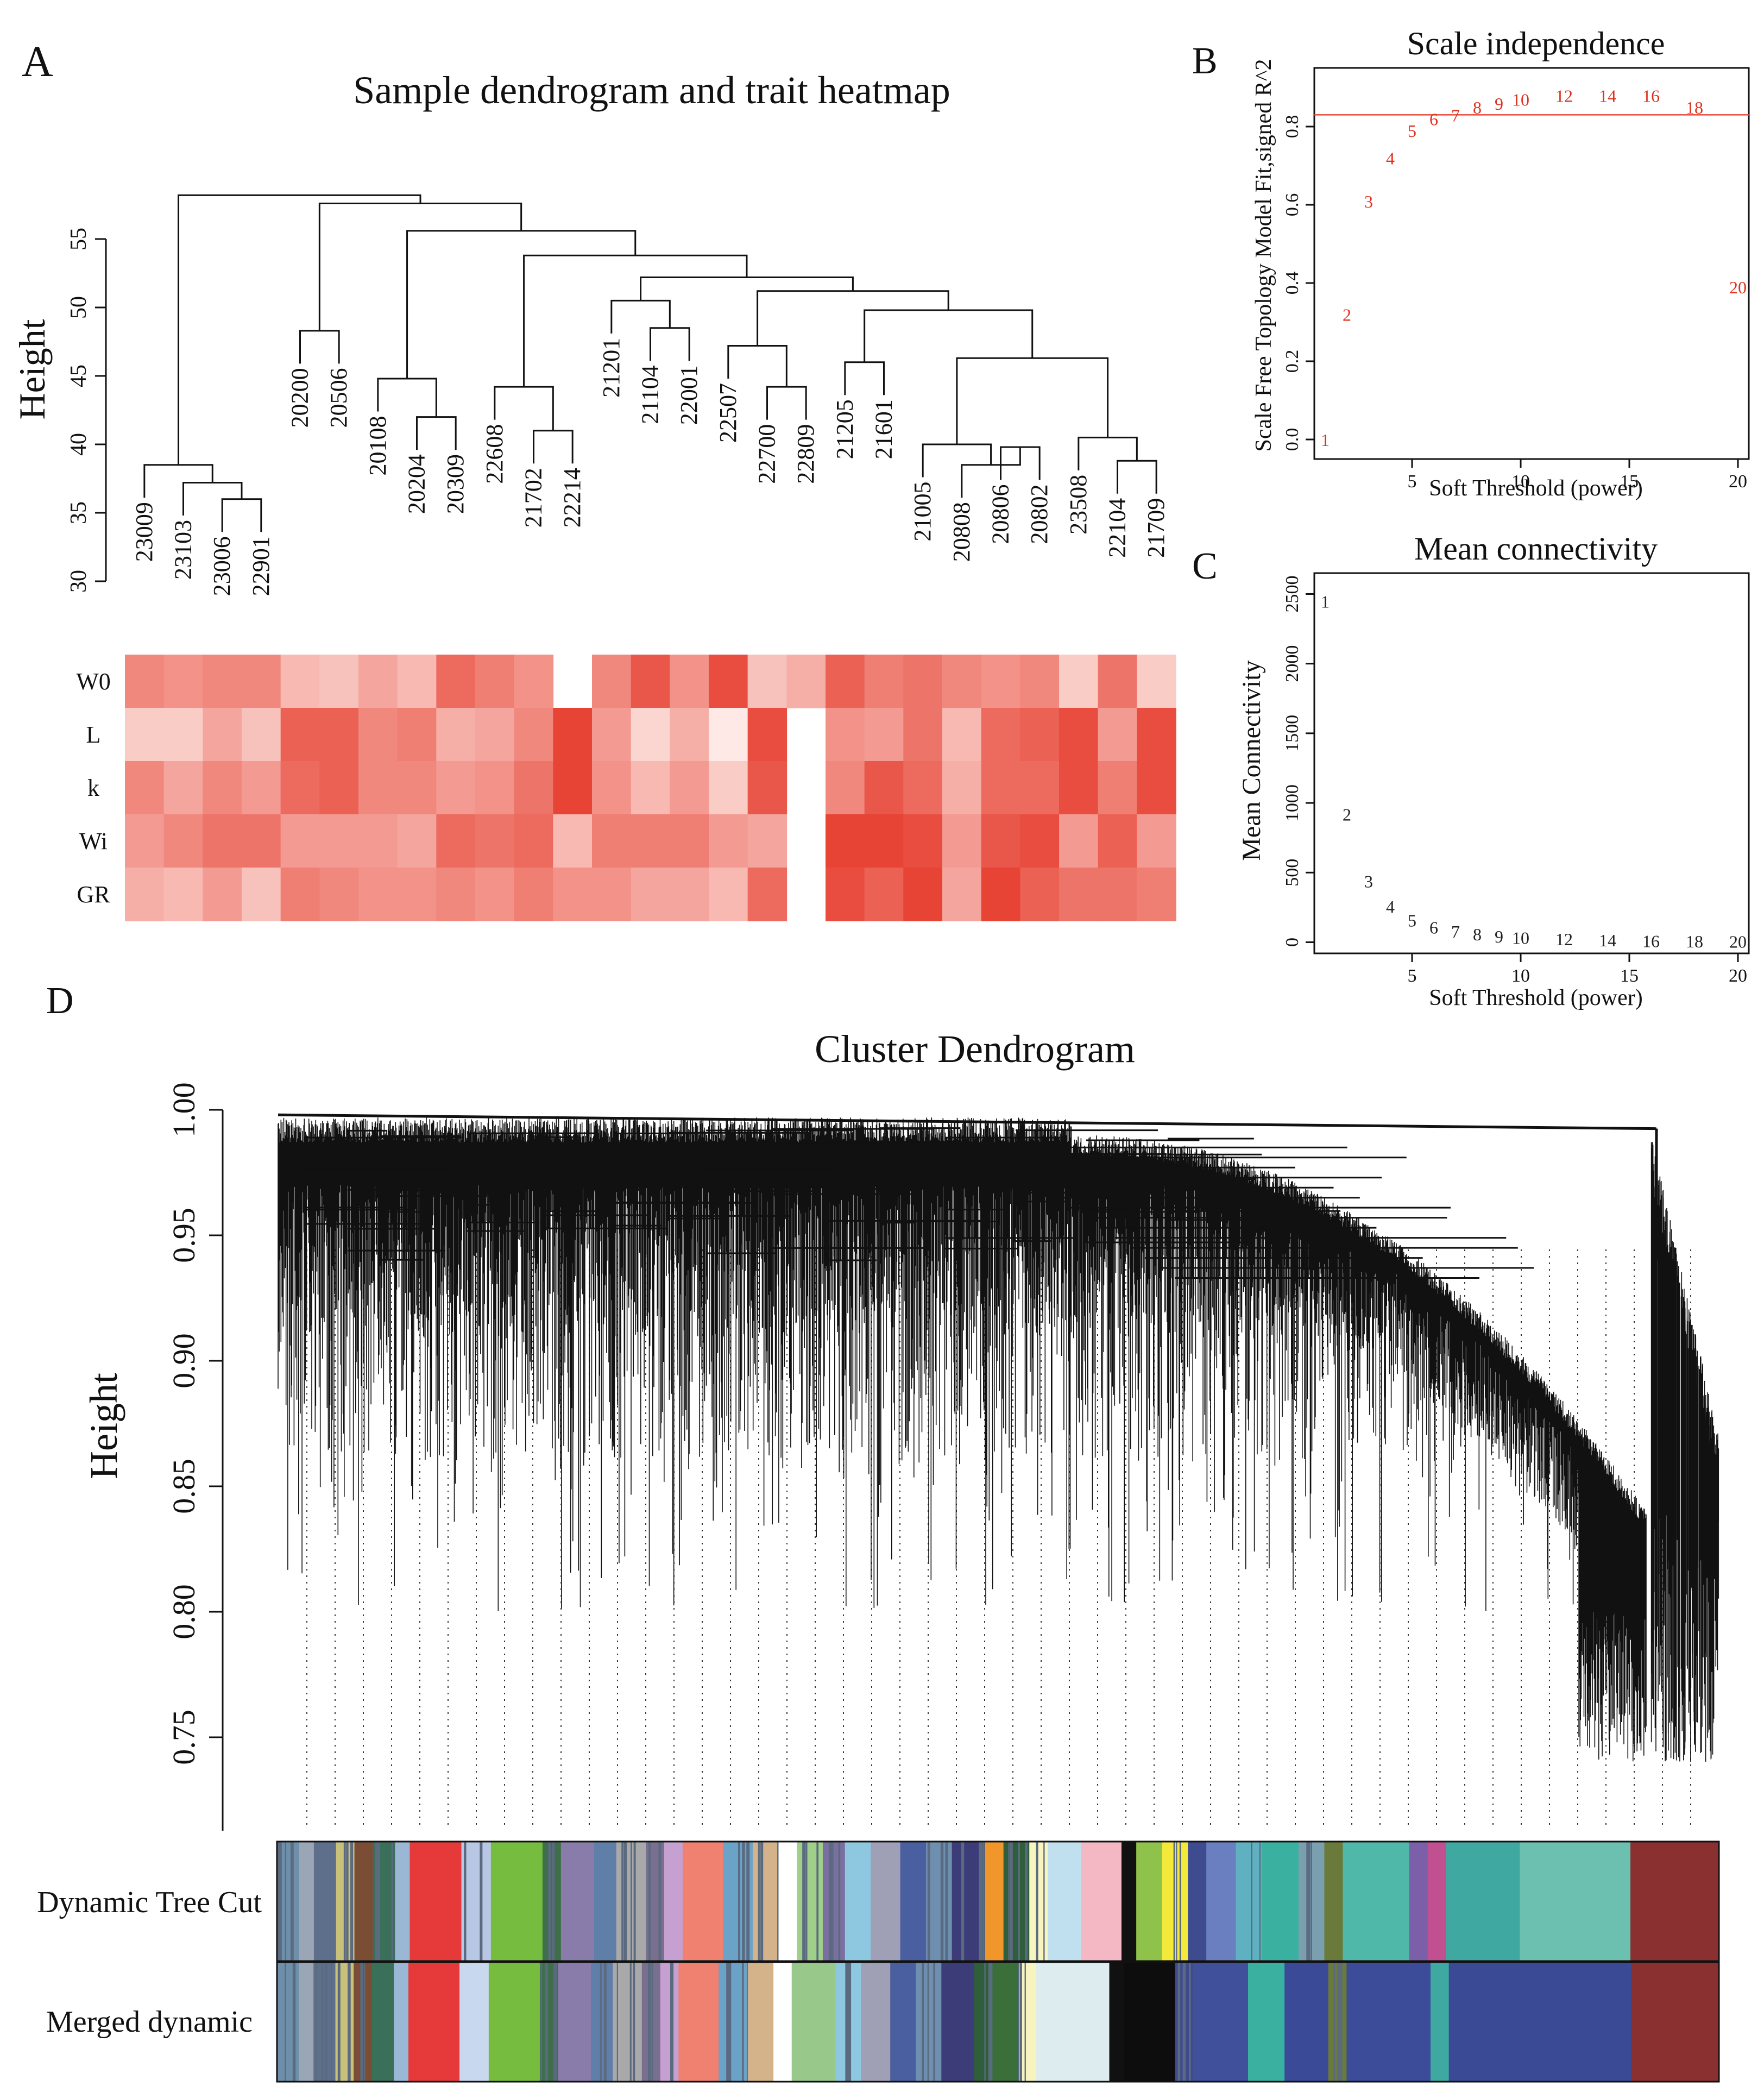 Image resolution: width=1764 pixels, height=2092 pixels. What do you see at coordinates (919, 1203) in the screenshot?
I see `d-internal-branches` at bounding box center [919, 1203].